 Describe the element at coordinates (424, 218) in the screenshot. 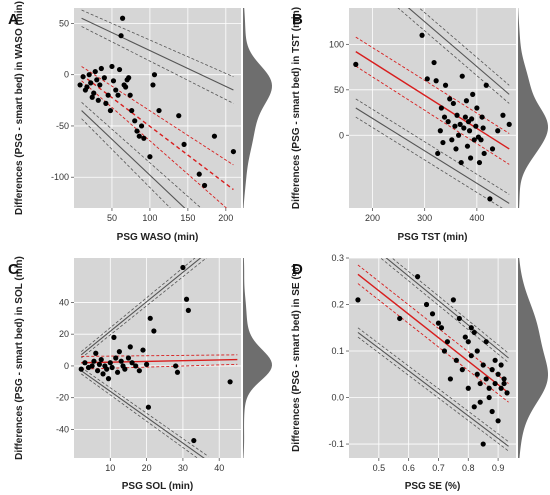

I see `x-tick-label: 300` at that location.